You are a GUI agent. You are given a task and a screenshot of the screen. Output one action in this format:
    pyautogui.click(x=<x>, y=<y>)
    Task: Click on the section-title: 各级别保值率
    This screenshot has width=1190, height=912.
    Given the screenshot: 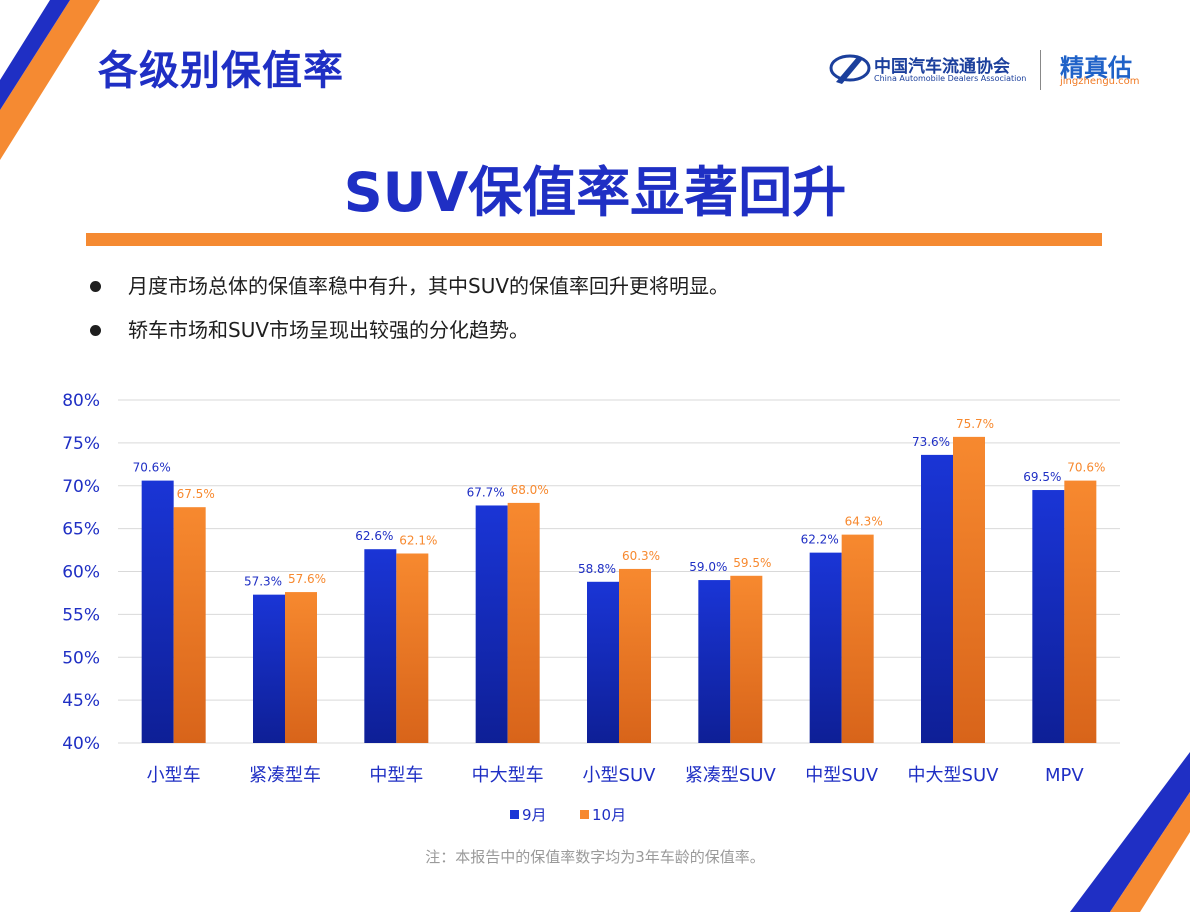 What is the action you would take?
    pyautogui.click(x=221, y=71)
    